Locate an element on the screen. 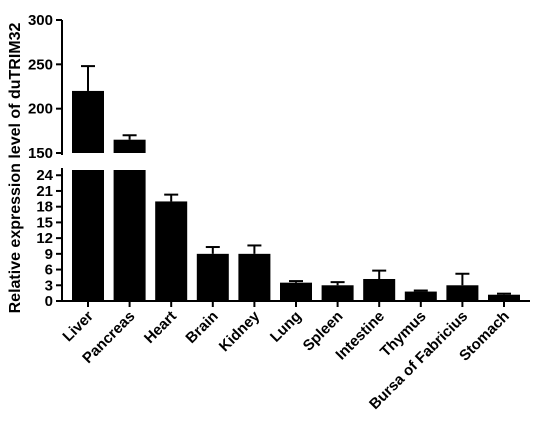 The height and width of the screenshot is (427, 536). y-tick-label: 150 is located at coordinates (40, 153).